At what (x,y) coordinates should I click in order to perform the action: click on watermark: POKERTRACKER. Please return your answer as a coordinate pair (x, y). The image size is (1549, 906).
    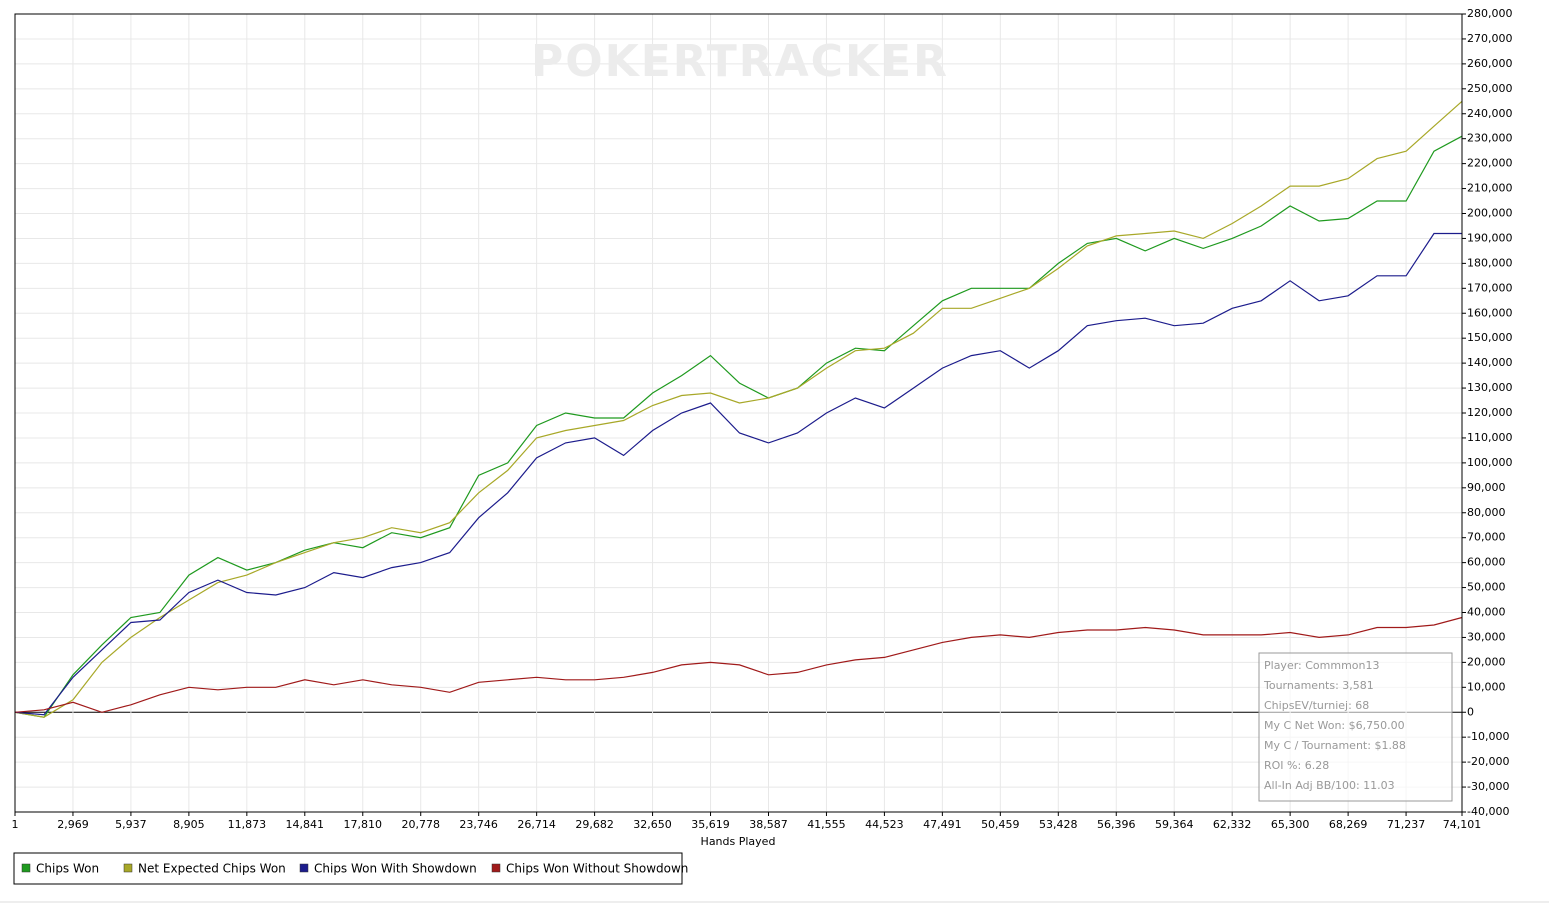
    Looking at the image, I should click on (740, 61).